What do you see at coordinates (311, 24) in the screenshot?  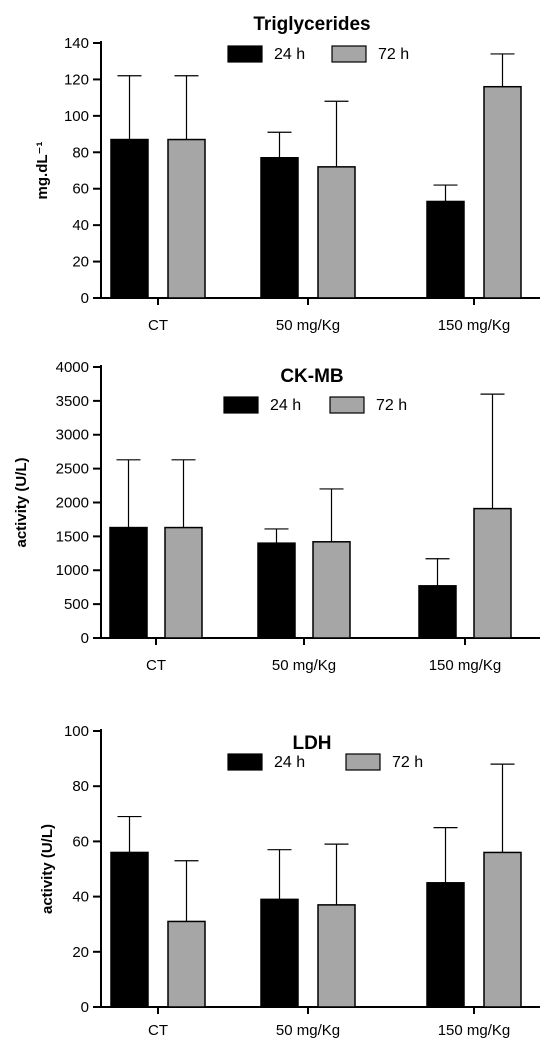 I see `chart-title: Triglycerides` at bounding box center [311, 24].